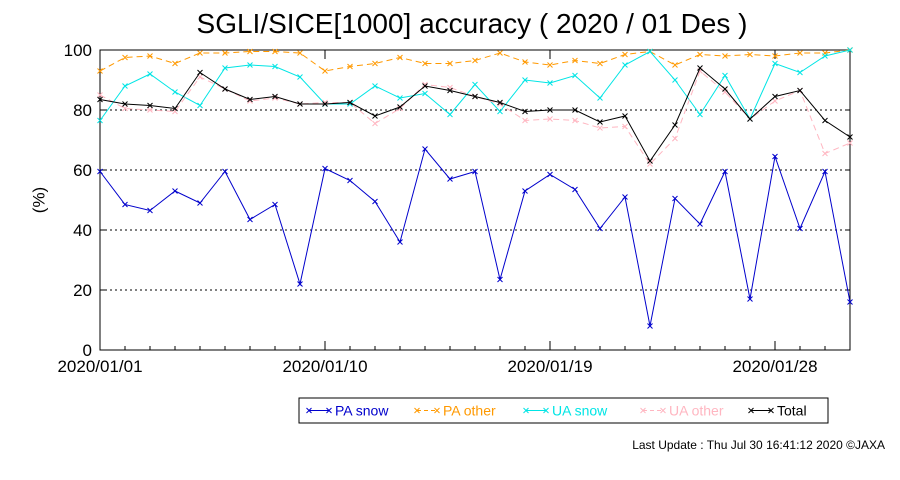 The width and height of the screenshot is (900, 480). What do you see at coordinates (777, 411) in the screenshot?
I see `legend-item-total: Total` at bounding box center [777, 411].